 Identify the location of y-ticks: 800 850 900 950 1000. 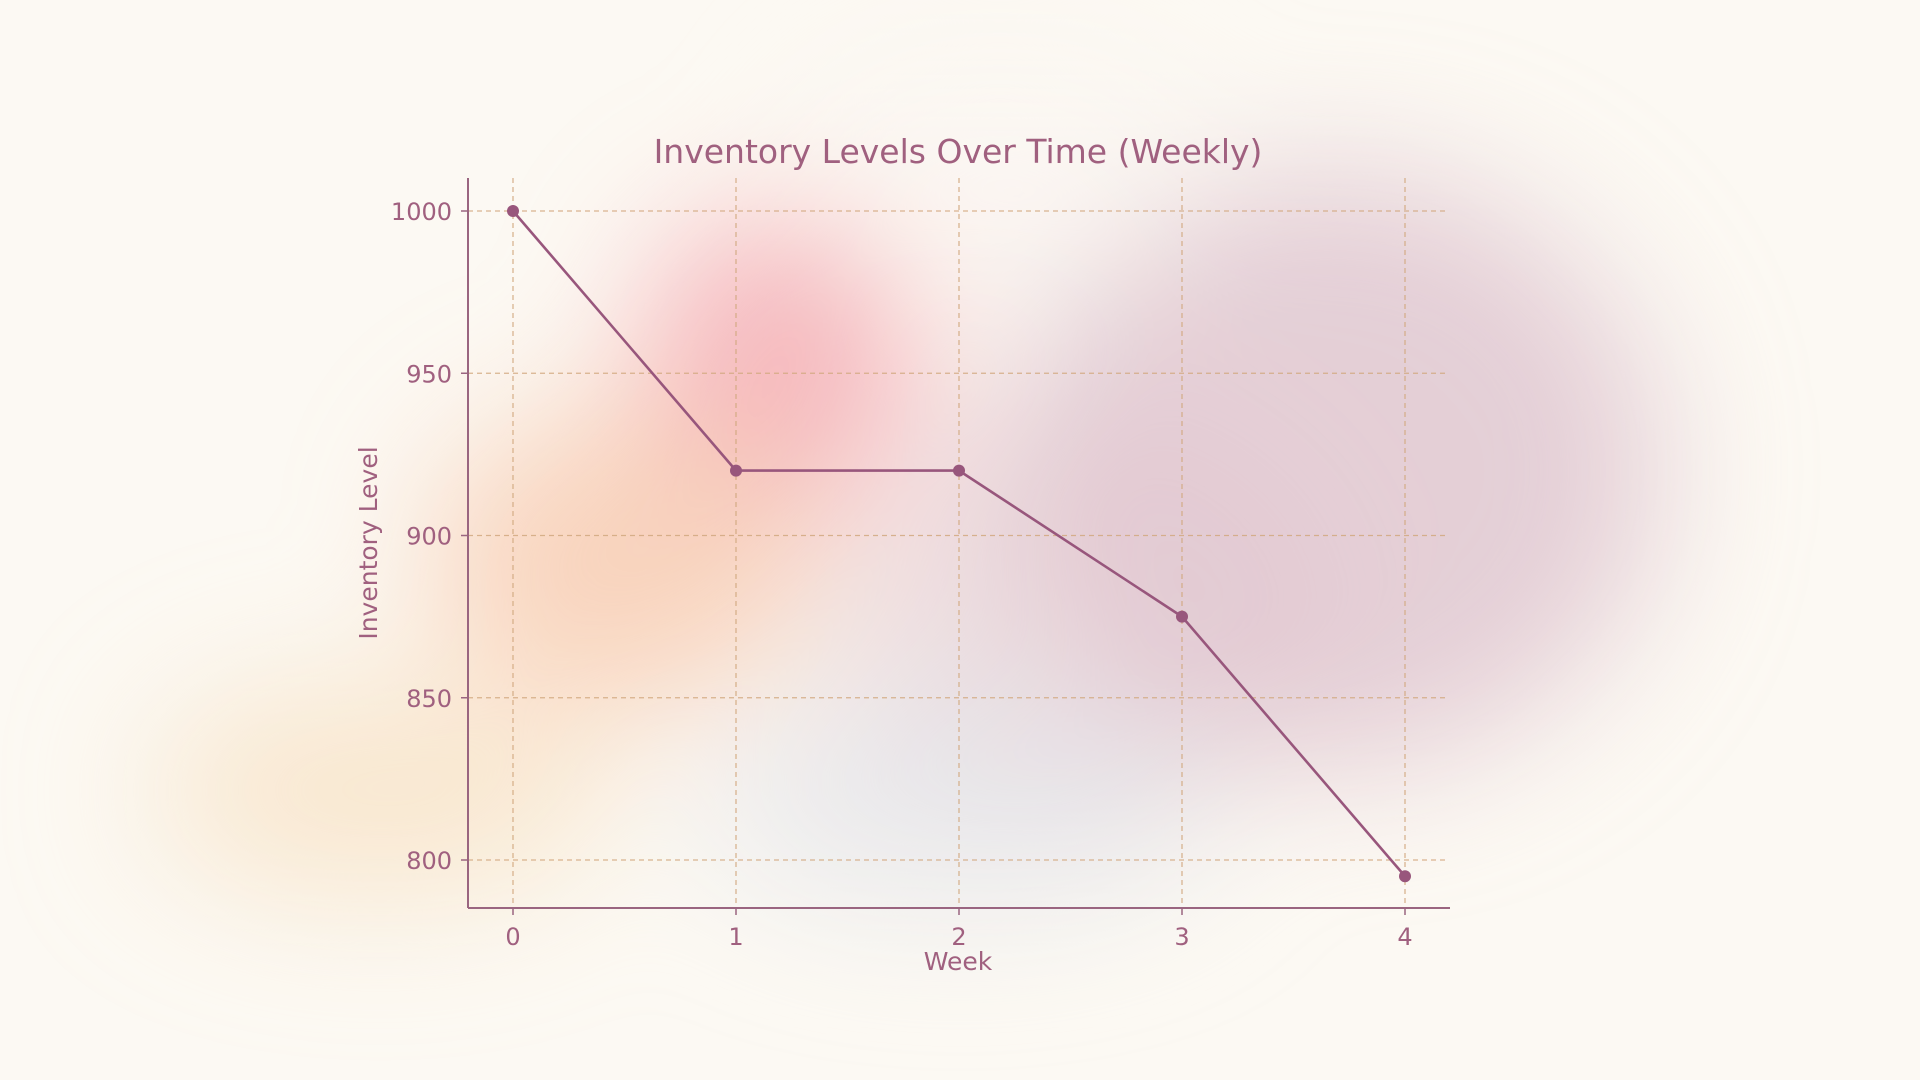
(429, 536).